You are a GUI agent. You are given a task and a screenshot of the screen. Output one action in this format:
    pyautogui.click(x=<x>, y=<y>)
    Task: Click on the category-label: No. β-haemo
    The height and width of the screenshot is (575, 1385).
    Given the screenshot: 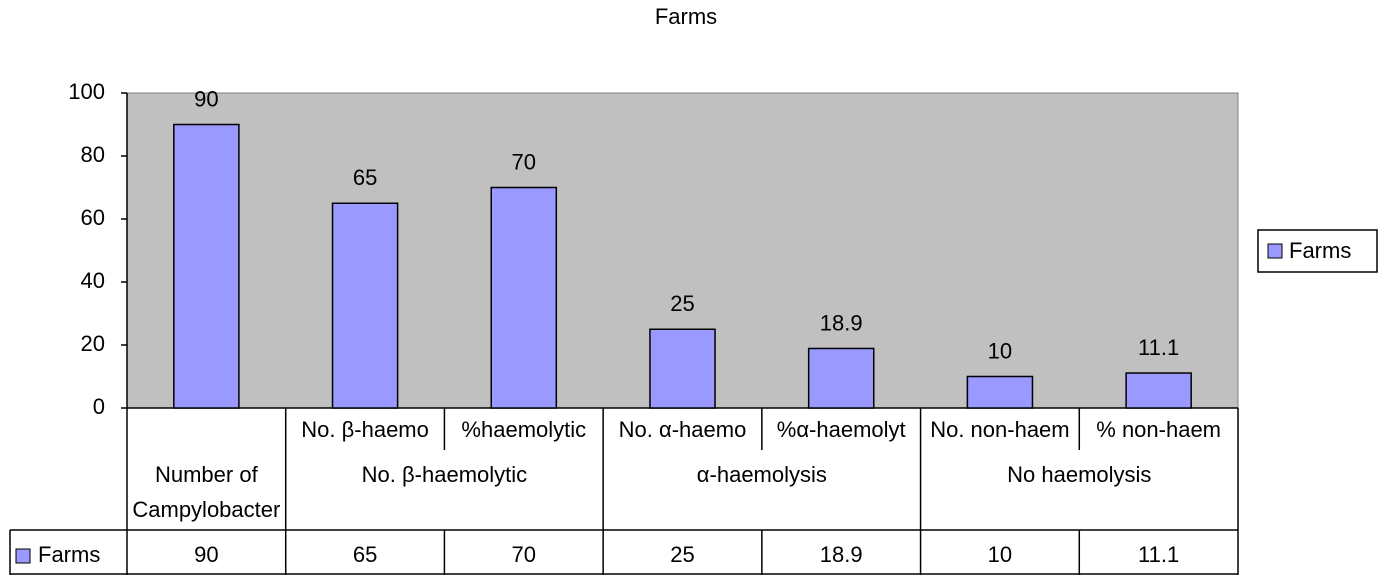 What is the action you would take?
    pyautogui.click(x=365, y=429)
    